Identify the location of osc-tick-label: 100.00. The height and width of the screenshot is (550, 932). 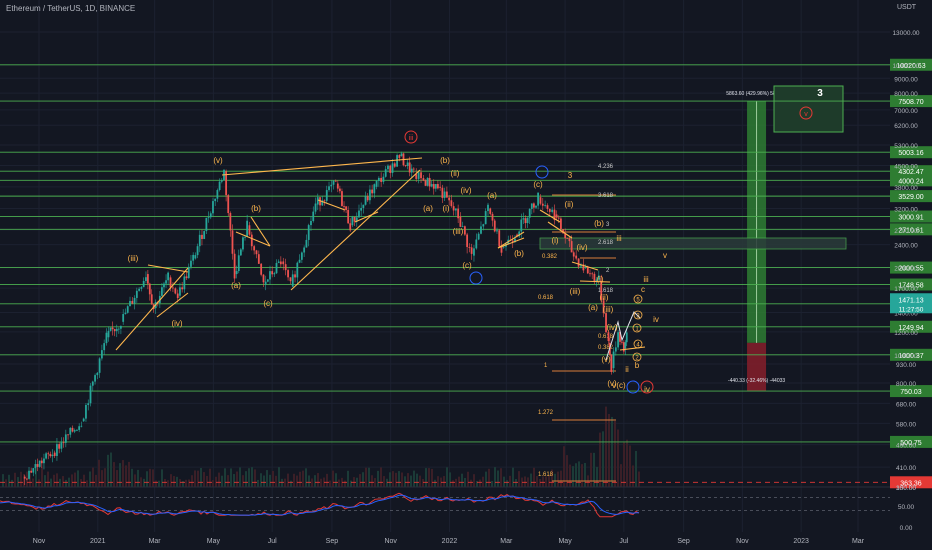
(906, 488).